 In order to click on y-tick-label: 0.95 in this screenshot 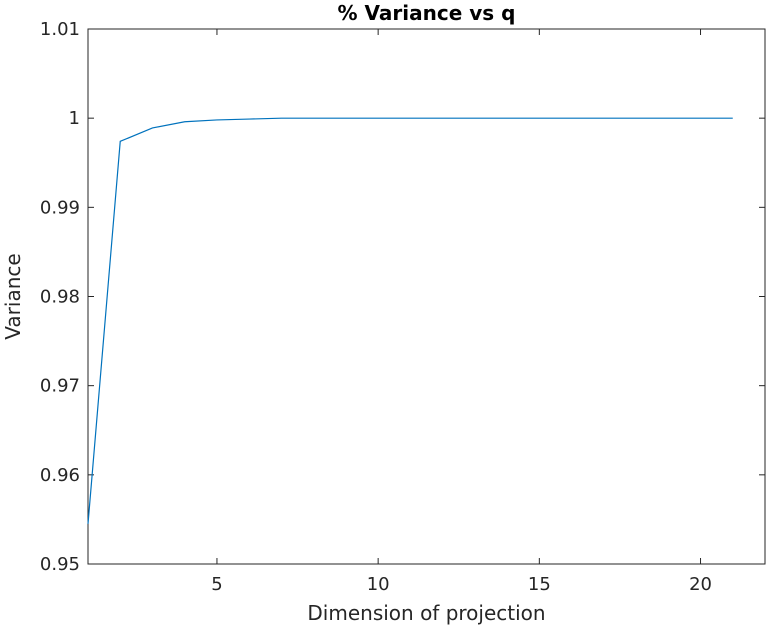, I will do `click(60, 564)`.